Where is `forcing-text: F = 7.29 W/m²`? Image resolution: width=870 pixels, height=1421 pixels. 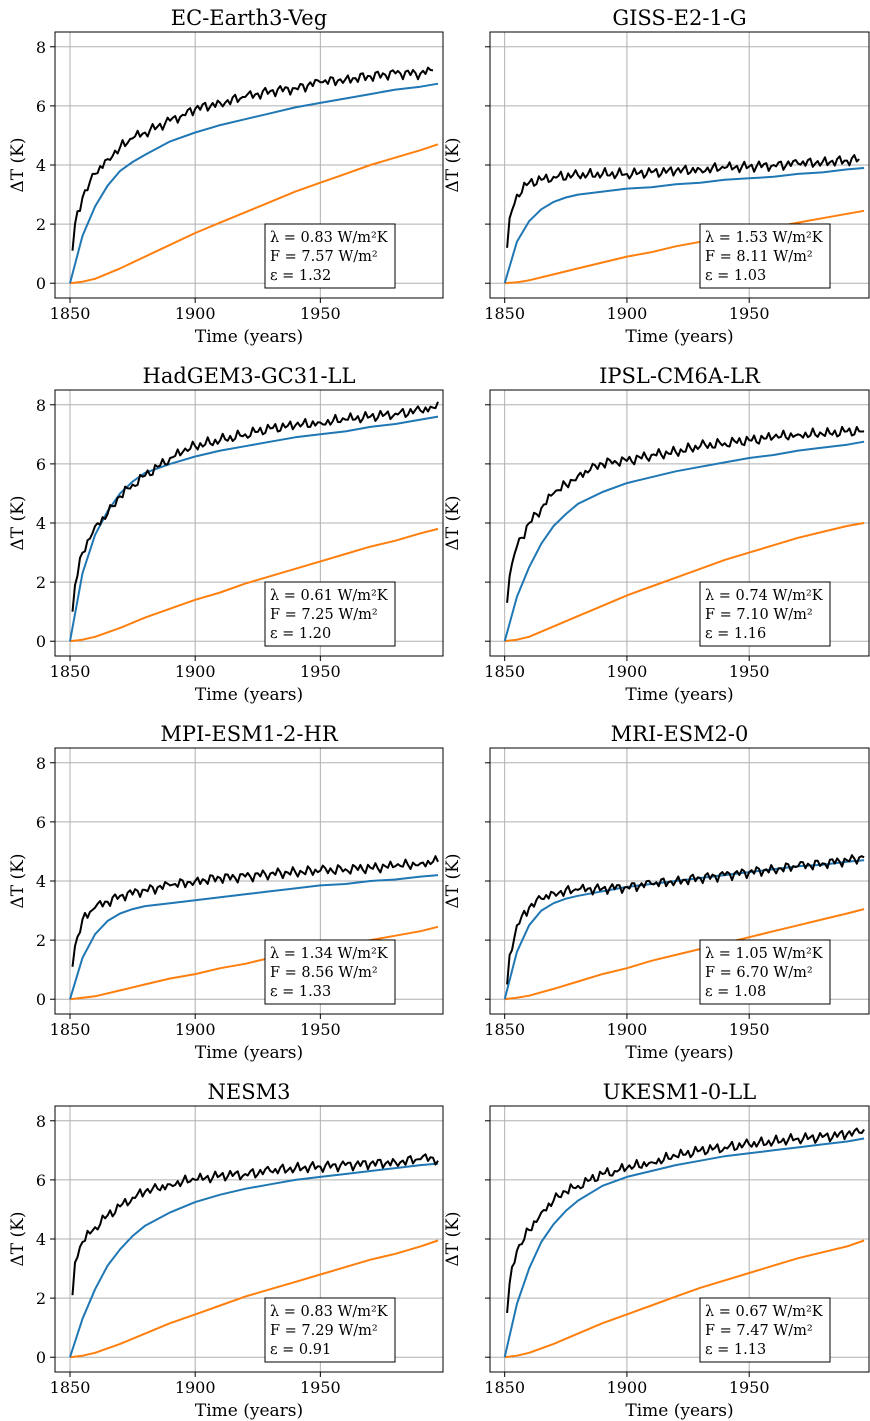 forcing-text: F = 7.29 W/m² is located at coordinates (324, 1331).